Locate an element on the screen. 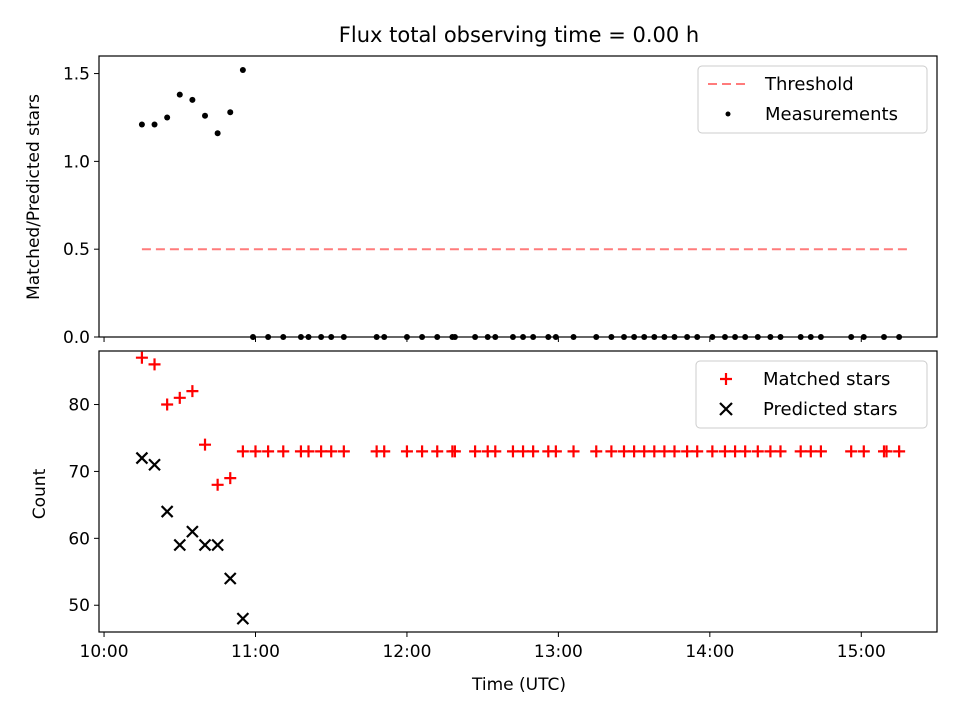 The height and width of the screenshot is (720, 960). top-x-axis is located at coordinates (482, 339).